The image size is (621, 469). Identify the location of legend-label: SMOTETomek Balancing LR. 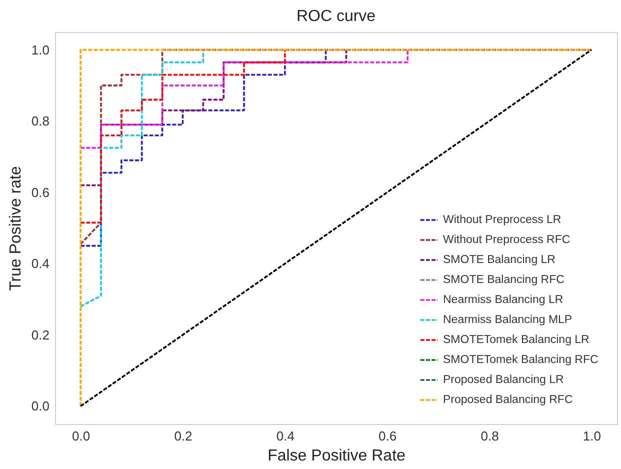
(516, 340).